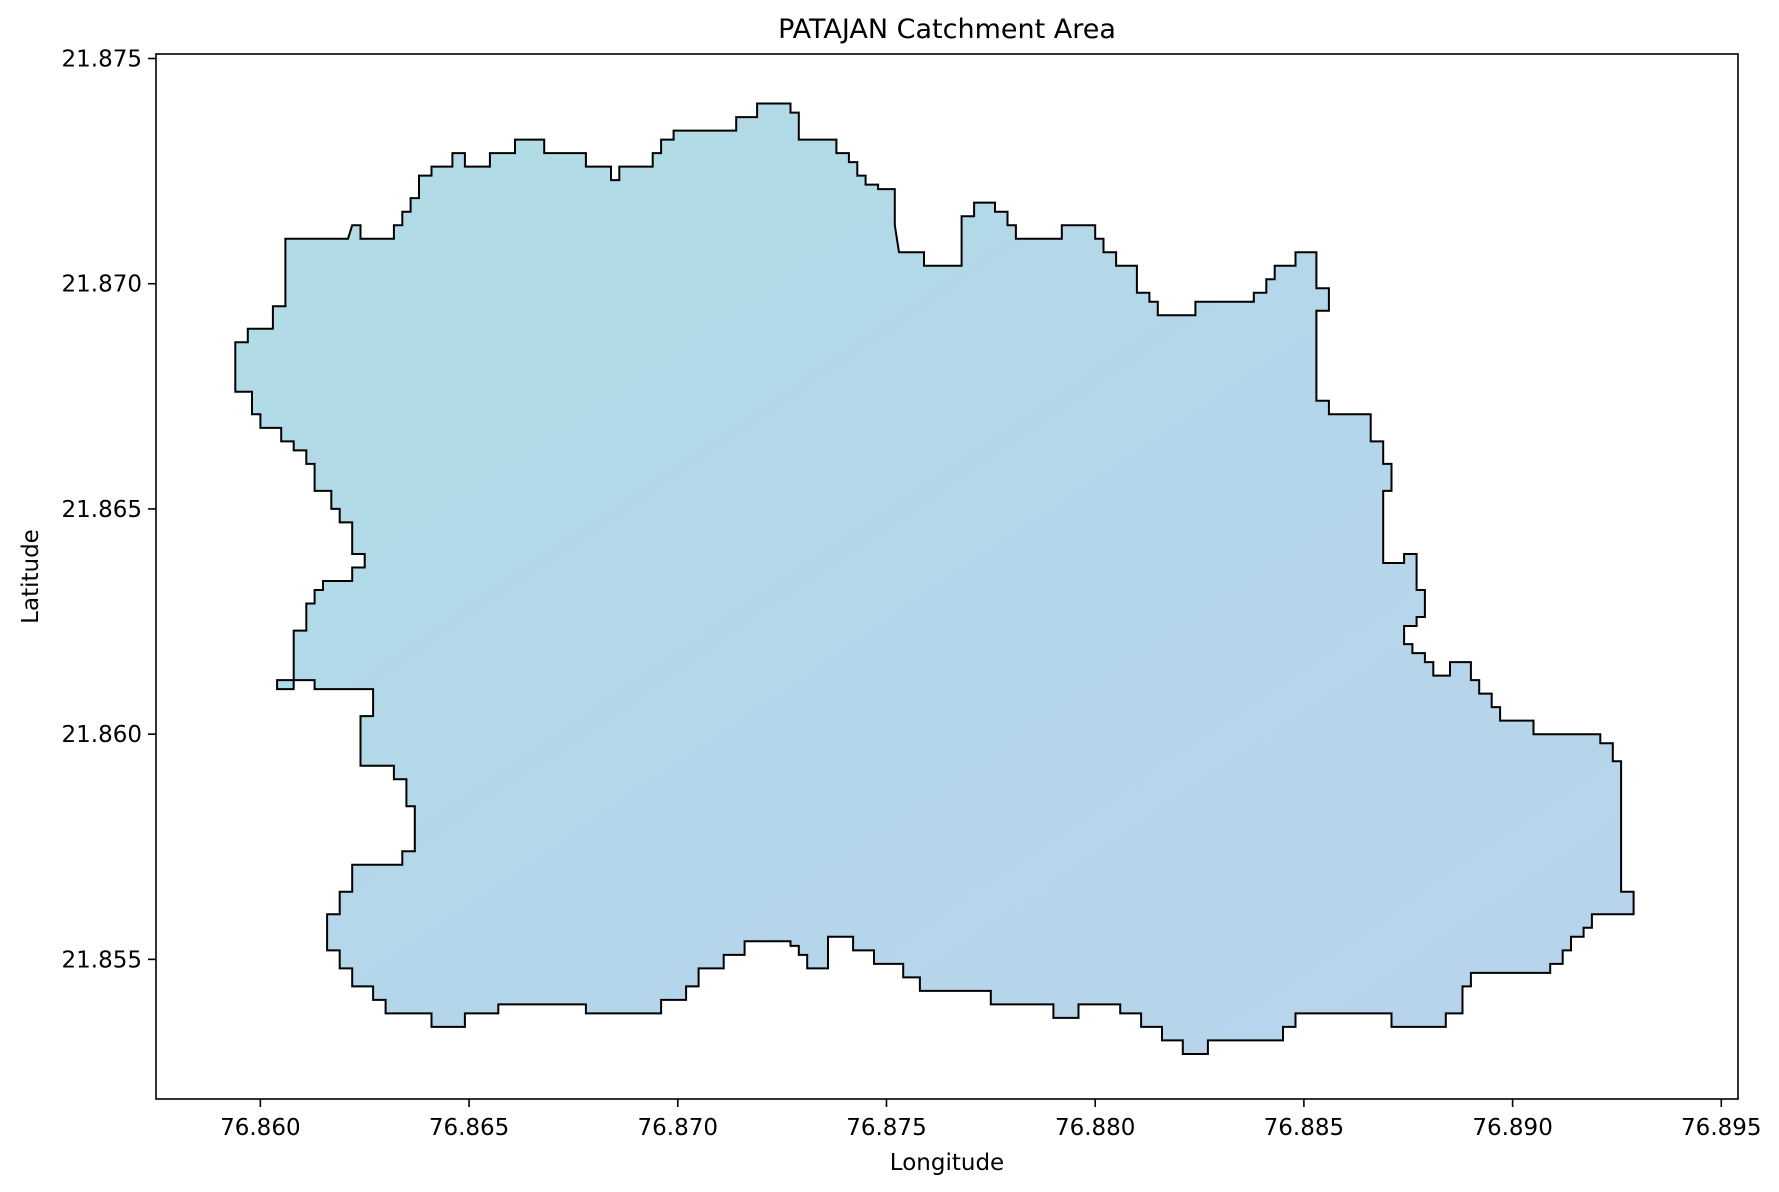 This screenshot has width=1779, height=1192. I want to click on x-tick-label: 76.890, so click(1512, 1128).